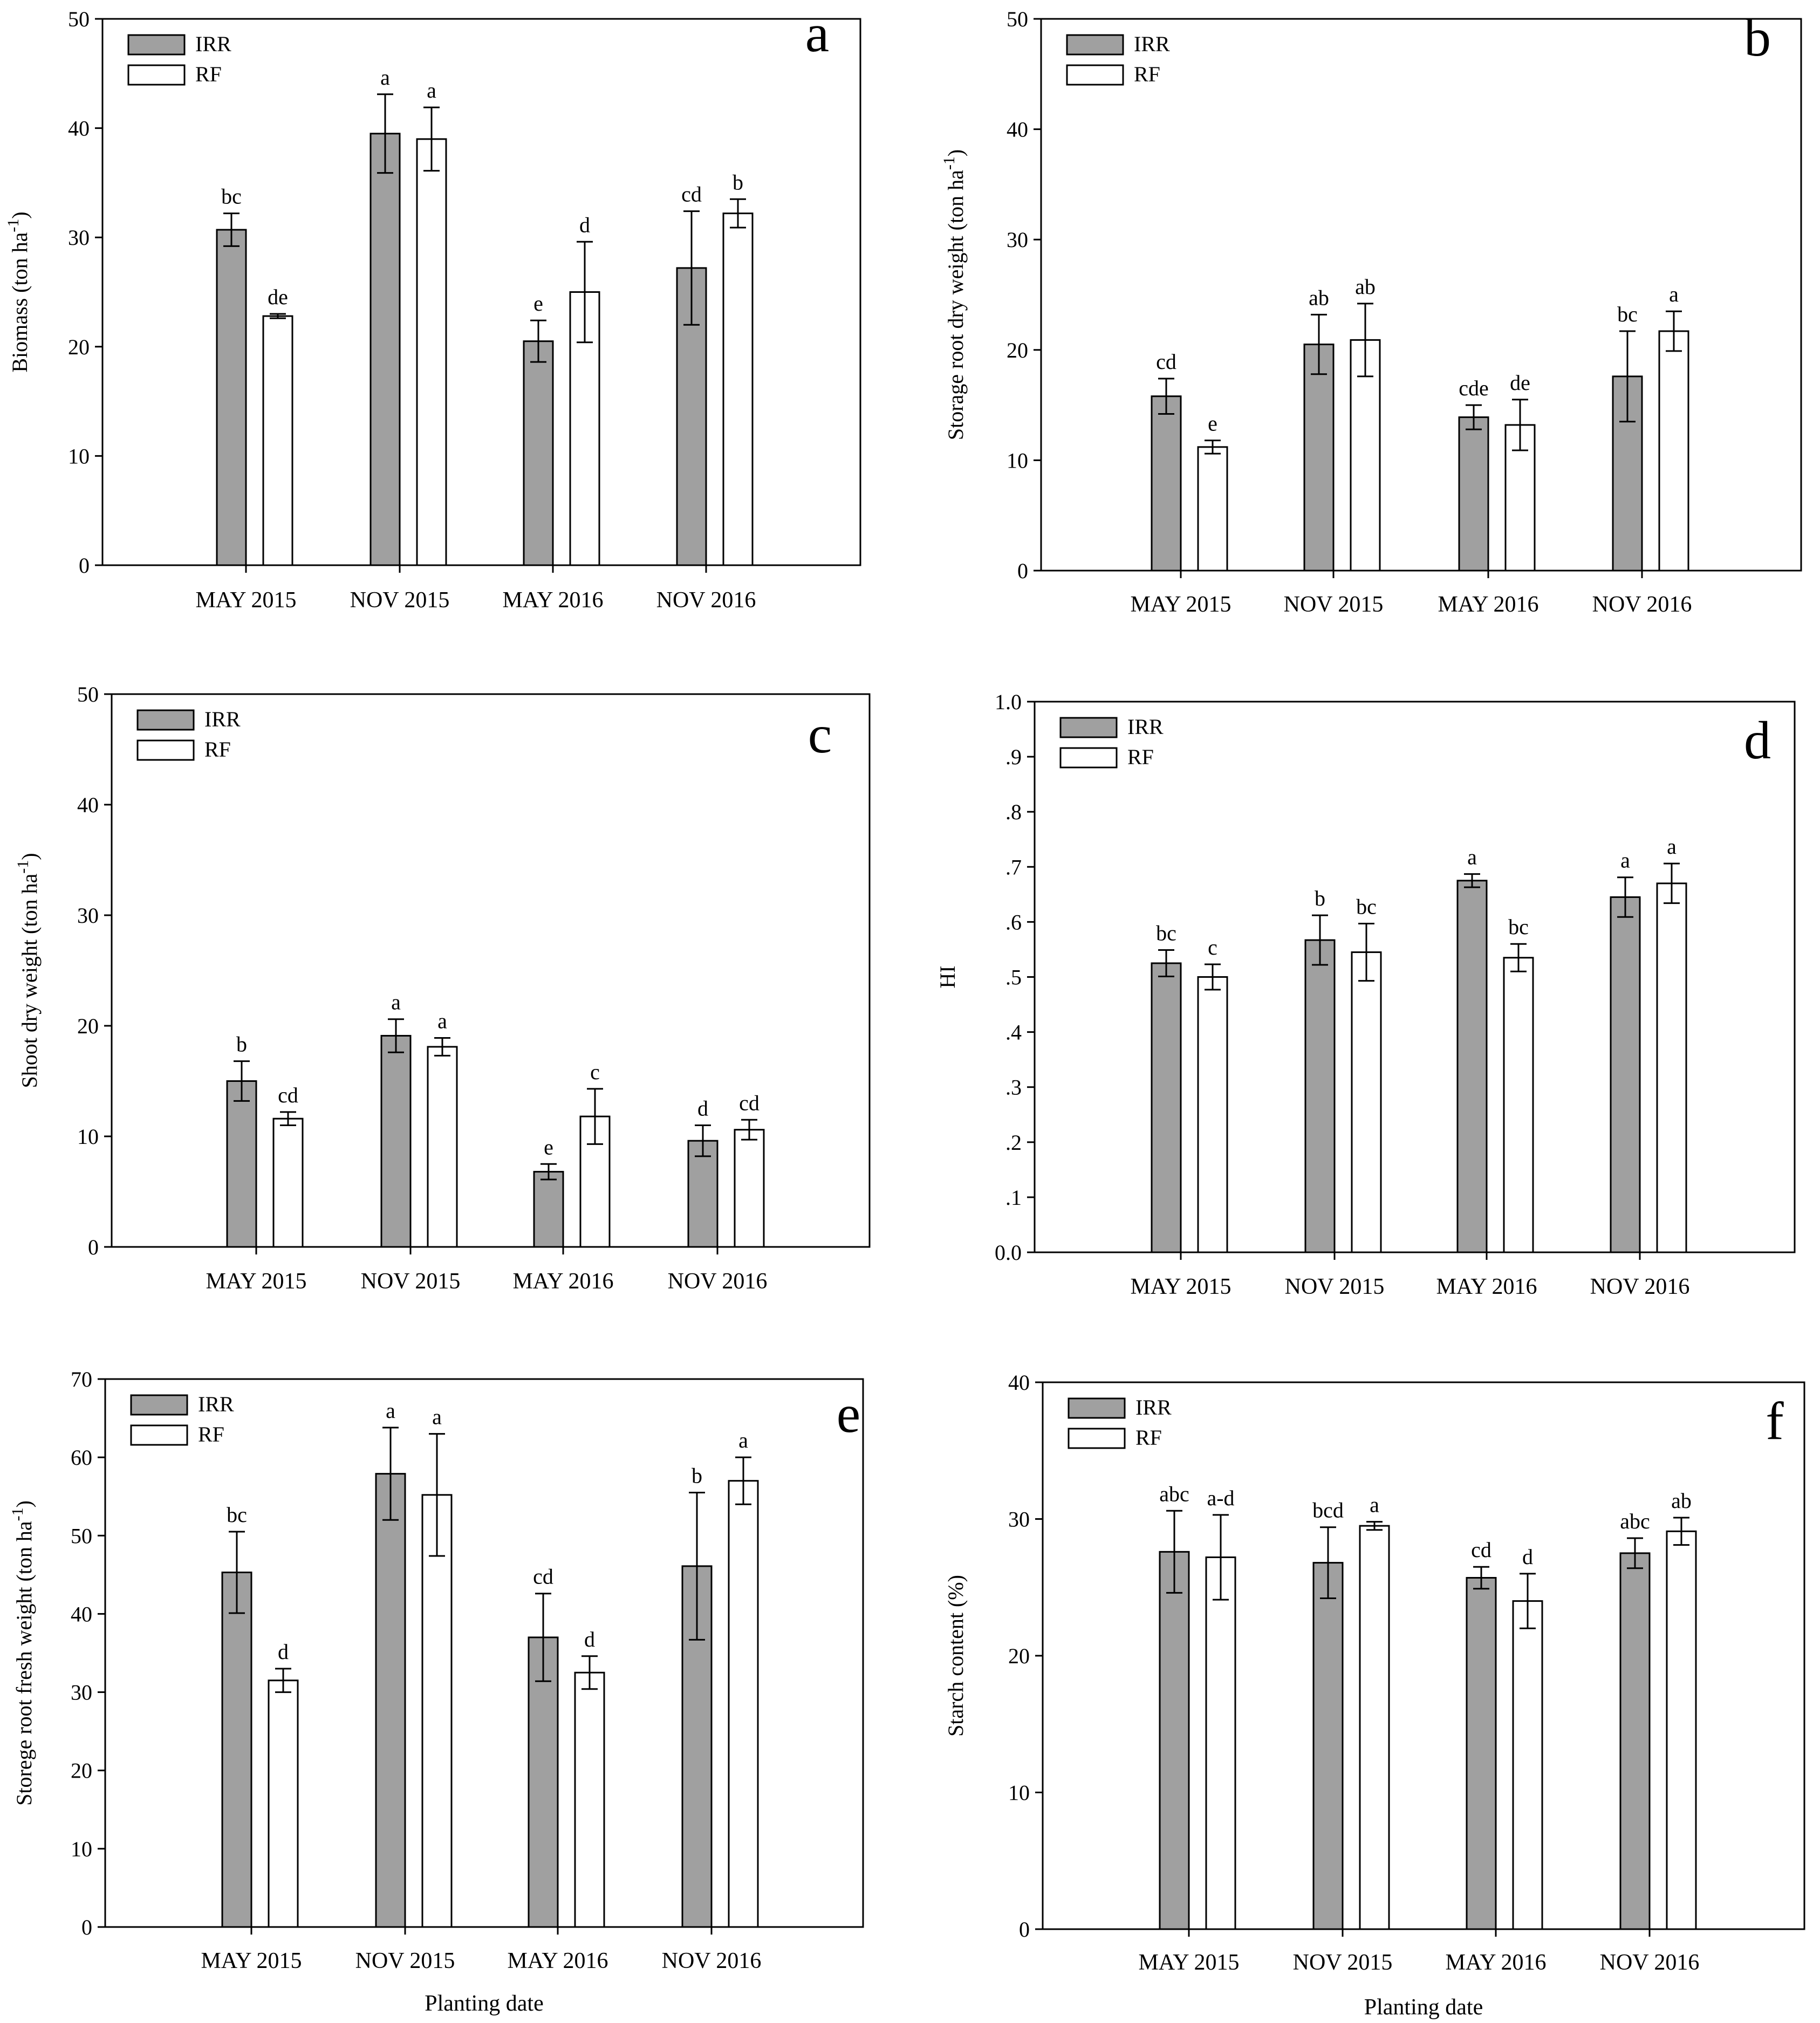 This screenshot has height=2023, width=1820. Describe the element at coordinates (1013, 812) in the screenshot. I see `y-tick-label: .8` at that location.